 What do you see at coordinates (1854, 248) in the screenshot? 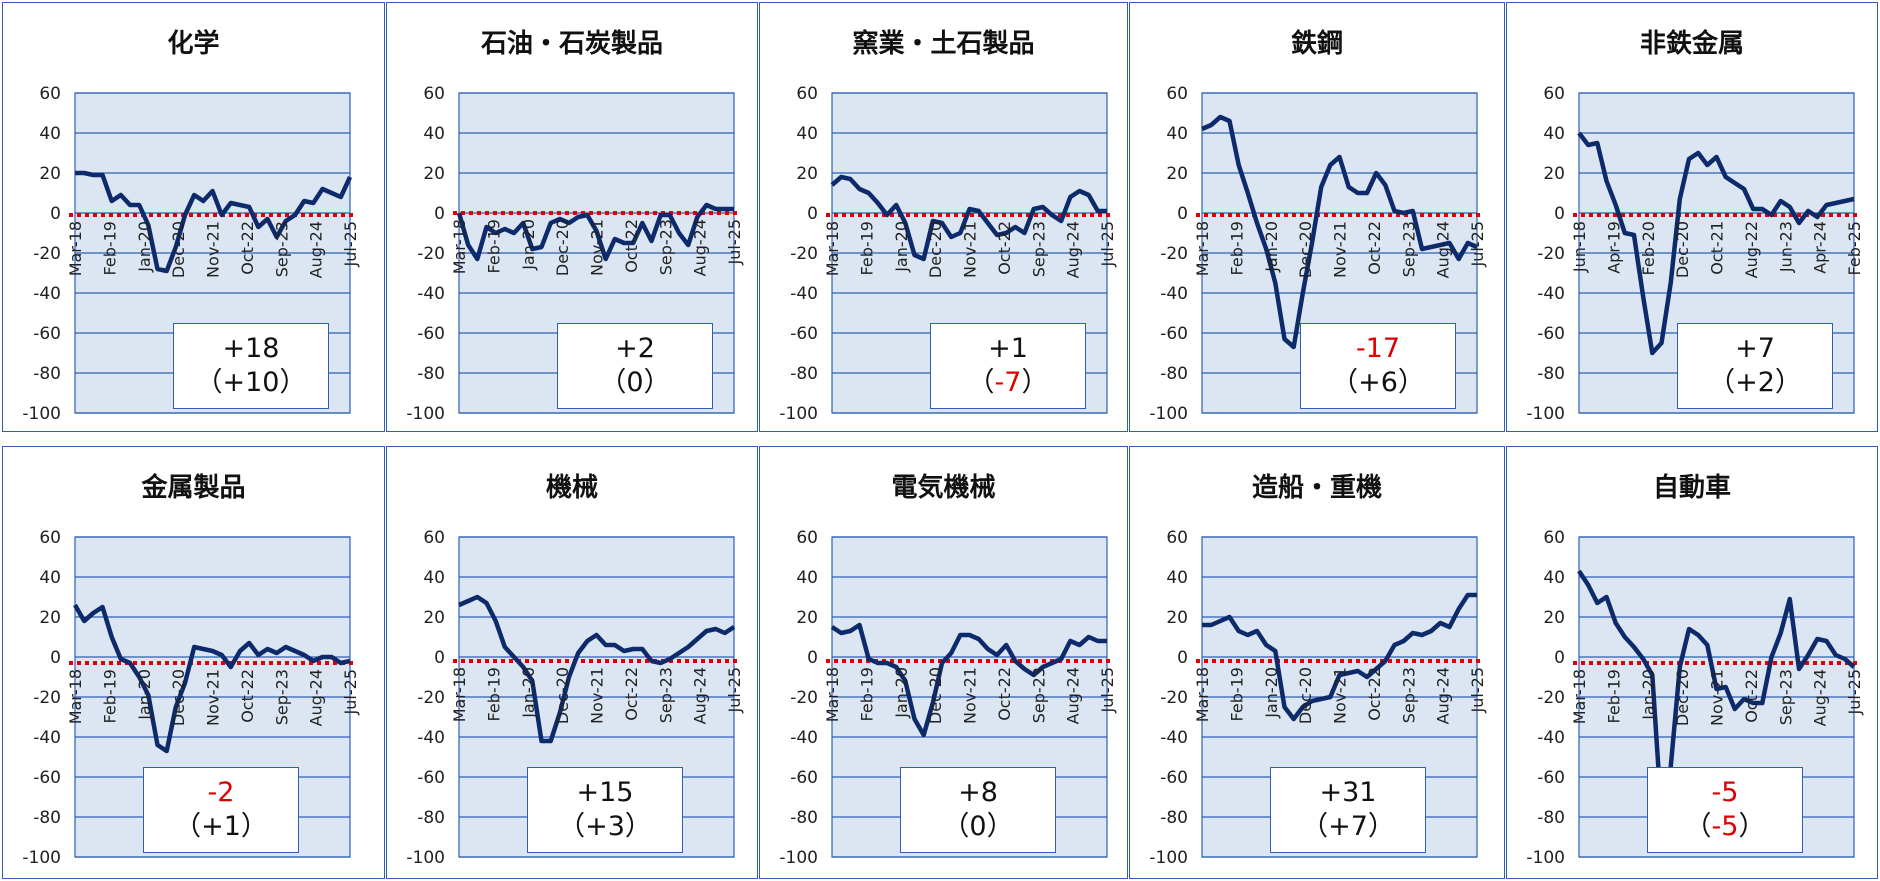
I see `x-tick-label: Feb-25` at bounding box center [1854, 248].